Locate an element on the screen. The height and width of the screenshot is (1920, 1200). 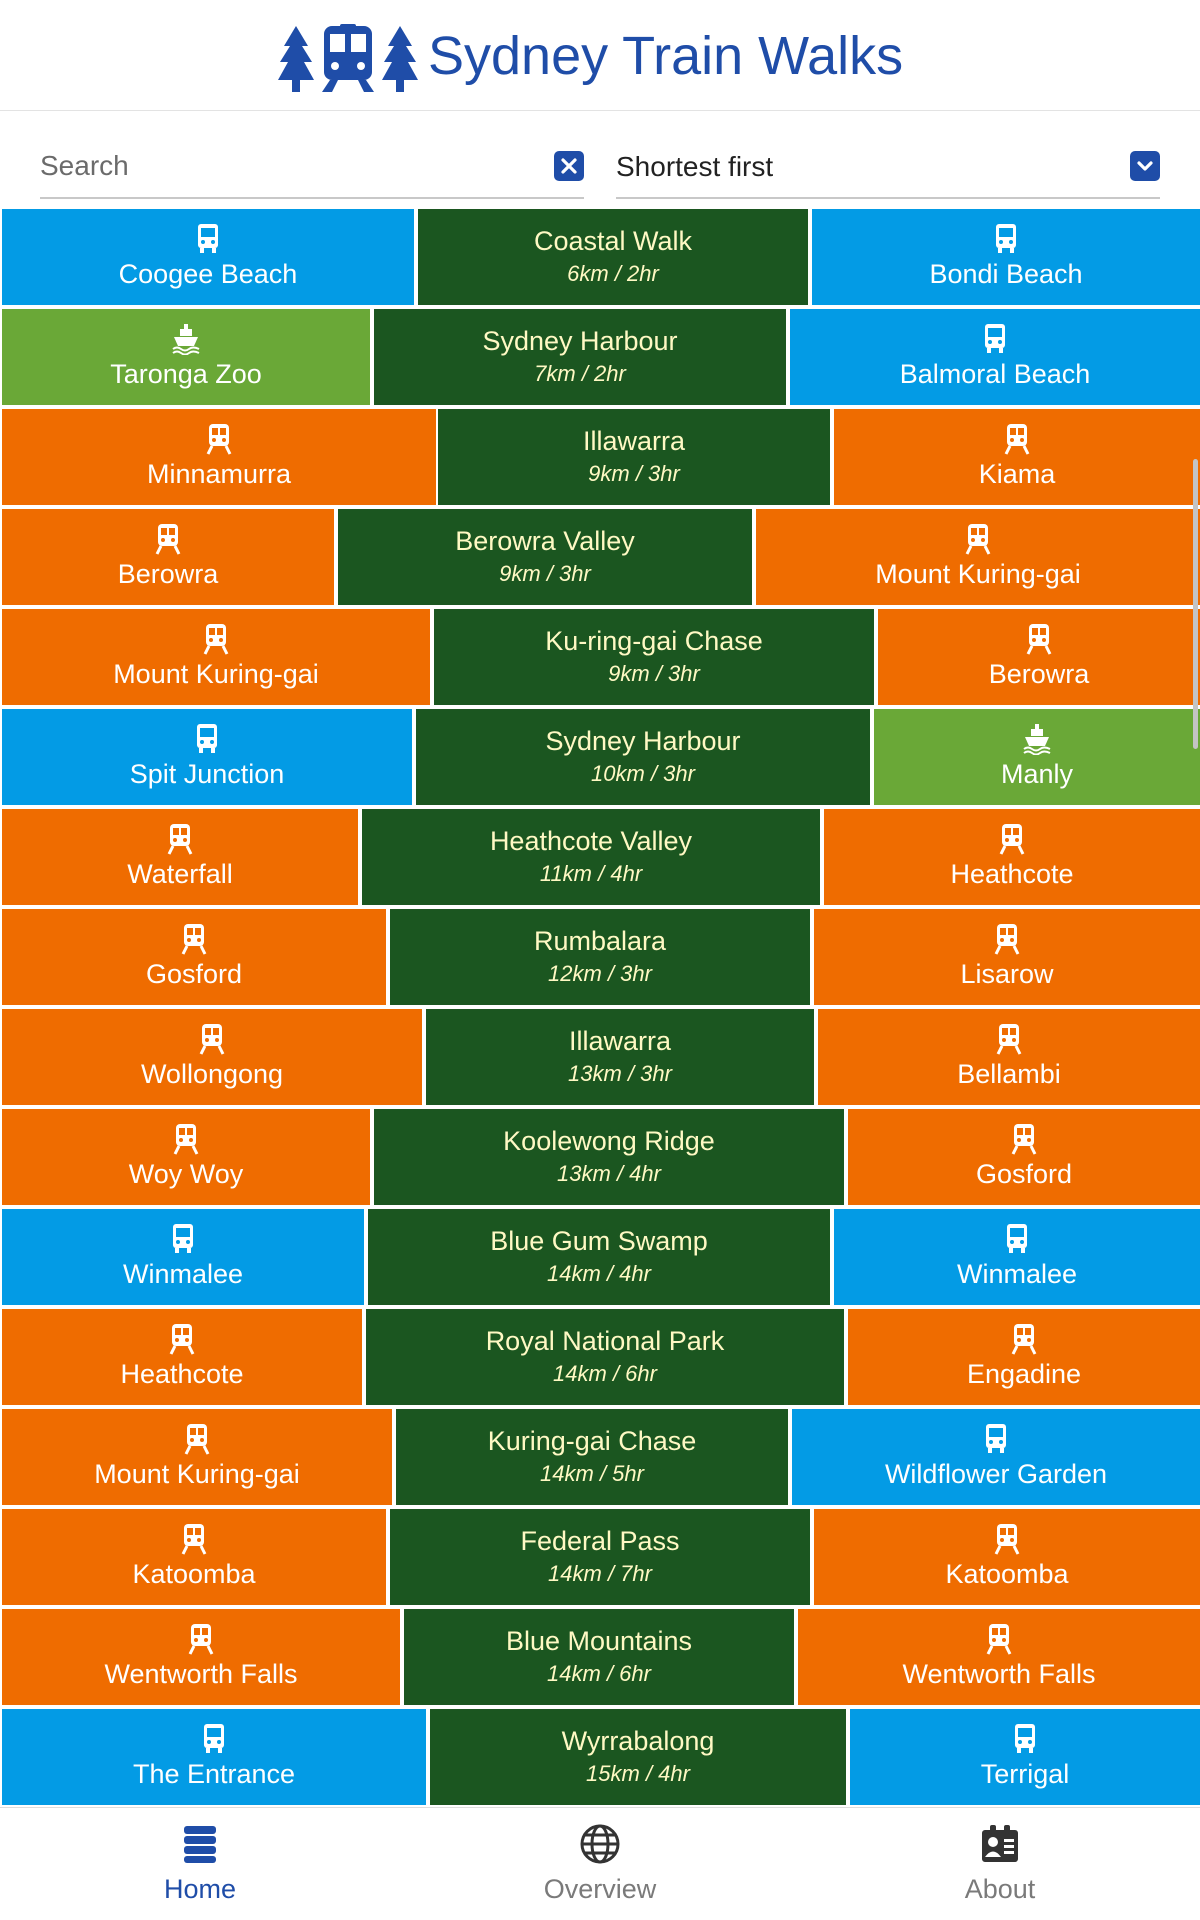
start-stop-cell: Minnamurra is located at coordinates (219, 457).